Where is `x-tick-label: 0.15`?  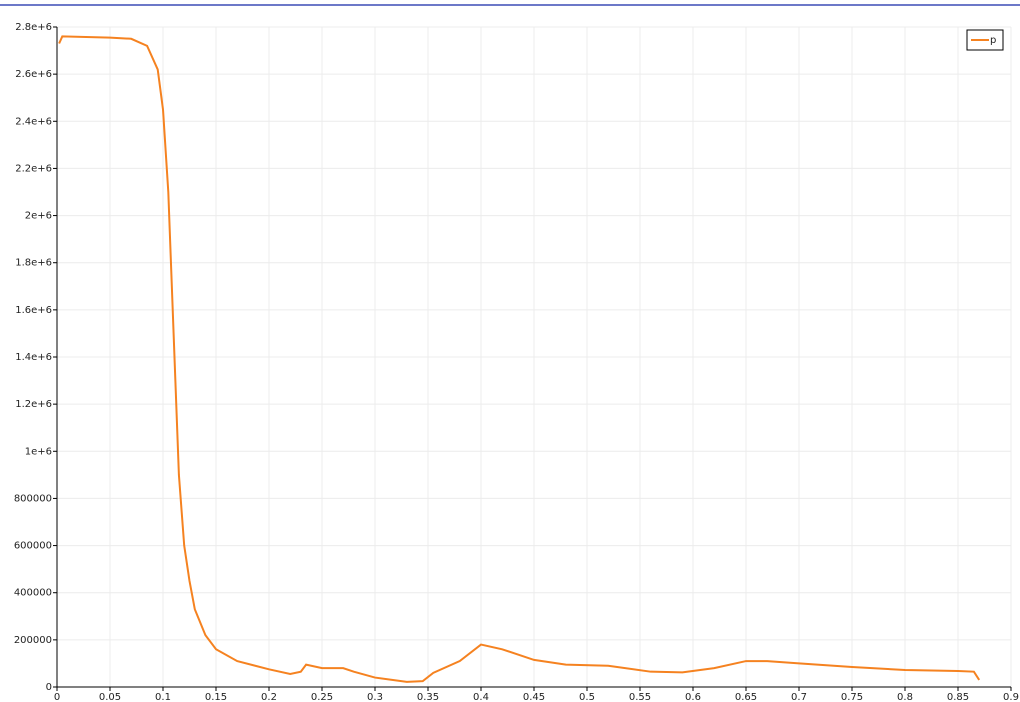
x-tick-label: 0.15 is located at coordinates (216, 697).